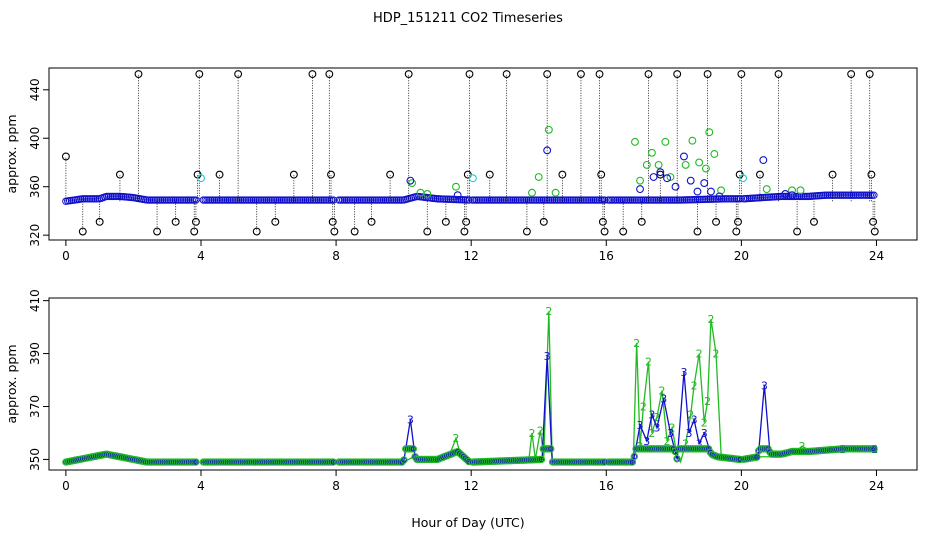 The width and height of the screenshot is (936, 540). I want to click on y-tick-label: 320, so click(35, 235).